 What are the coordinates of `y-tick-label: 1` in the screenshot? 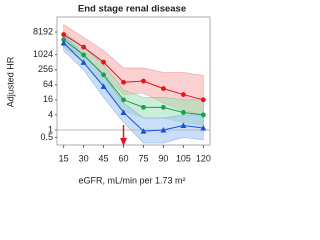 It's located at (50, 129).